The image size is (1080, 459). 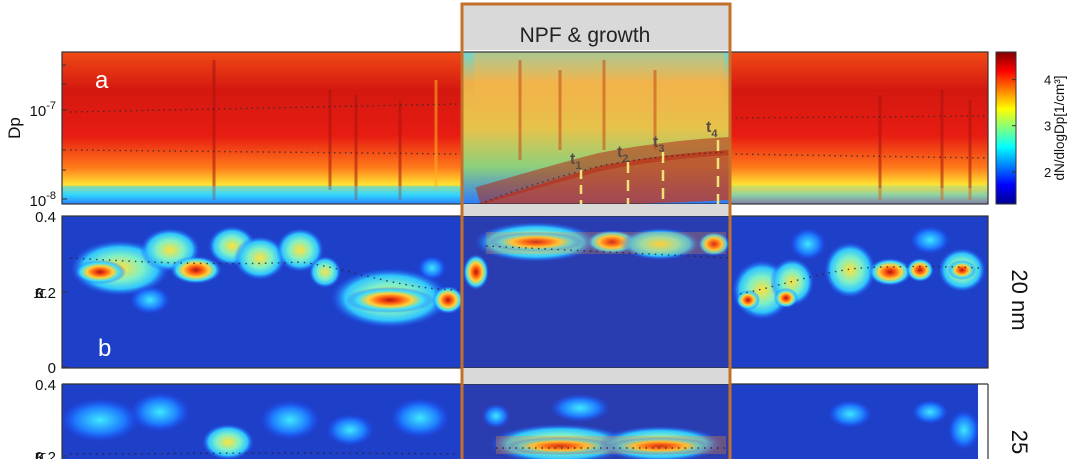 I want to click on panel-b-ytick-0.2: 0.2, so click(x=45, y=293).